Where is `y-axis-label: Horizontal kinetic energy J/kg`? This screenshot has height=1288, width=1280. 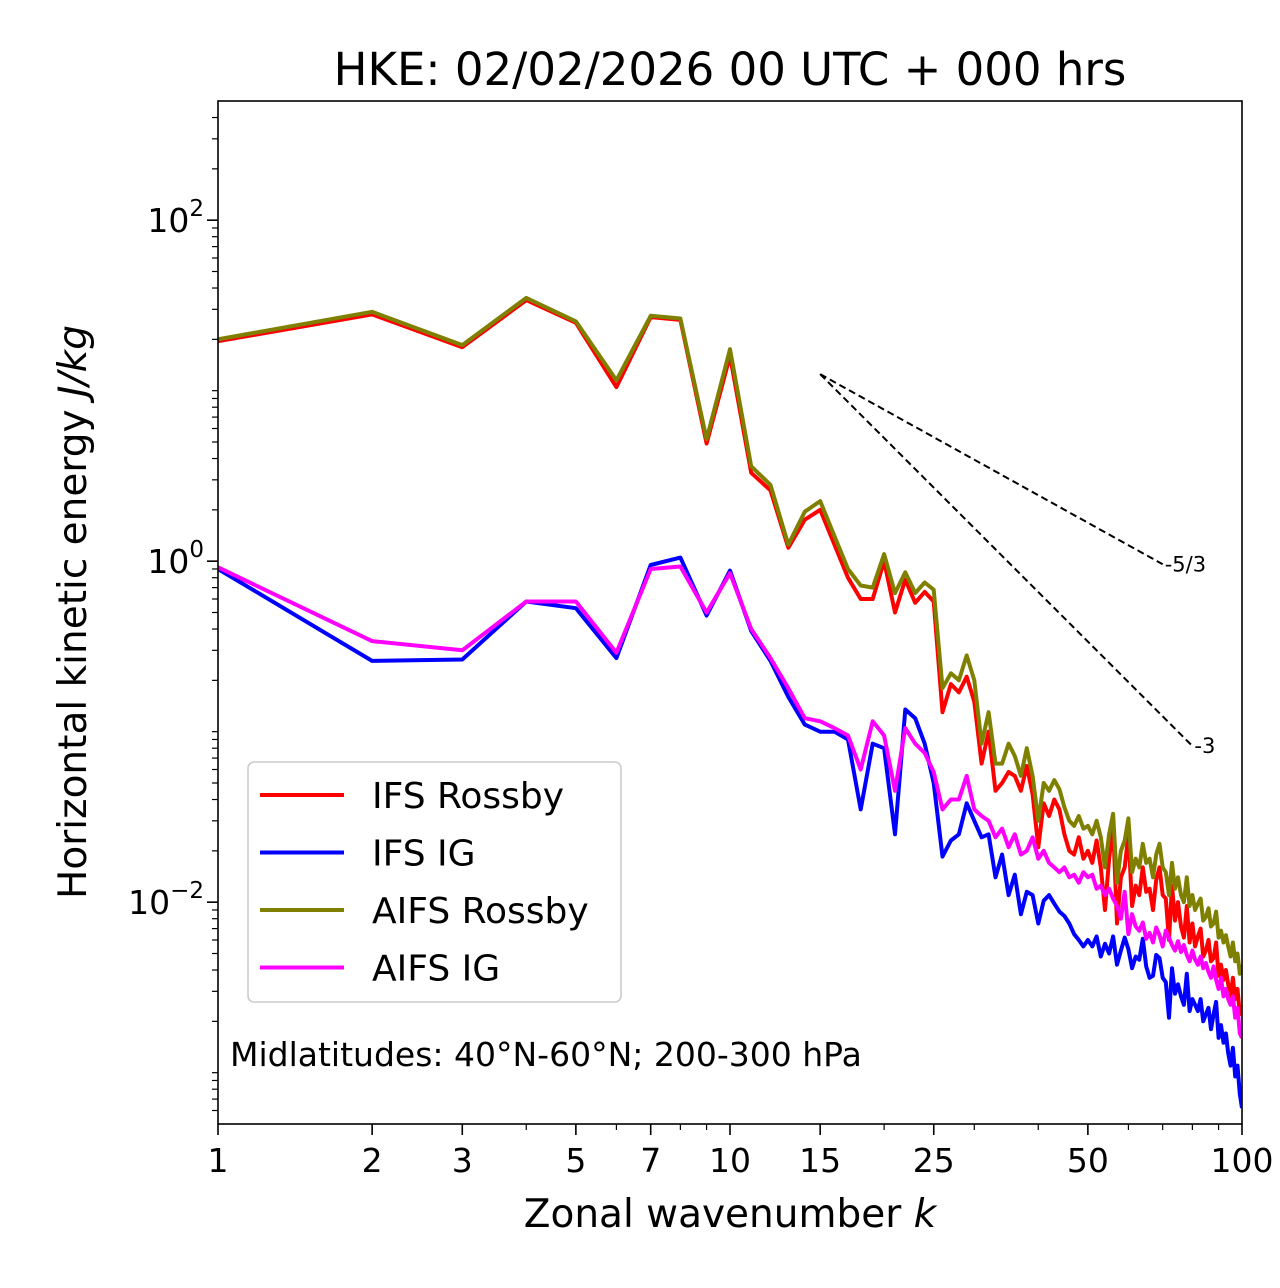
y-axis-label: Horizontal kinetic energy J/kg is located at coordinates (73, 612).